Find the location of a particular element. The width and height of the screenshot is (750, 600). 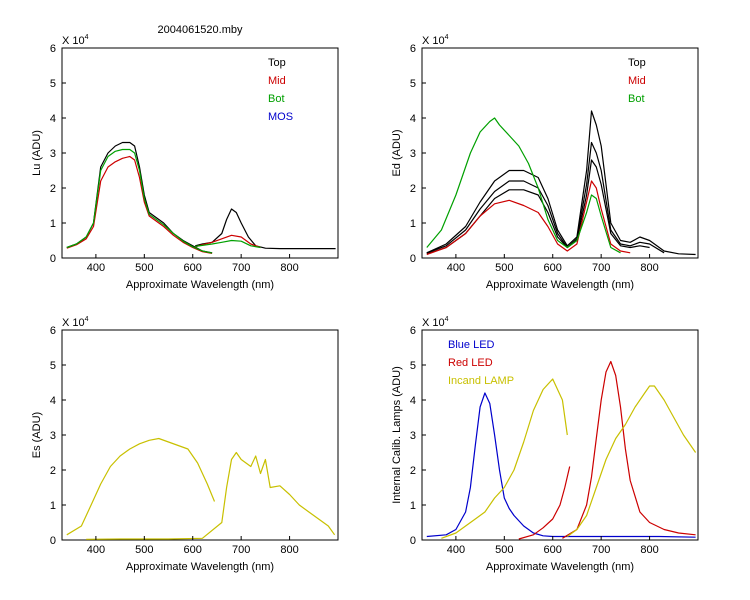

legend-entry: Red LED is located at coordinates (470, 363).